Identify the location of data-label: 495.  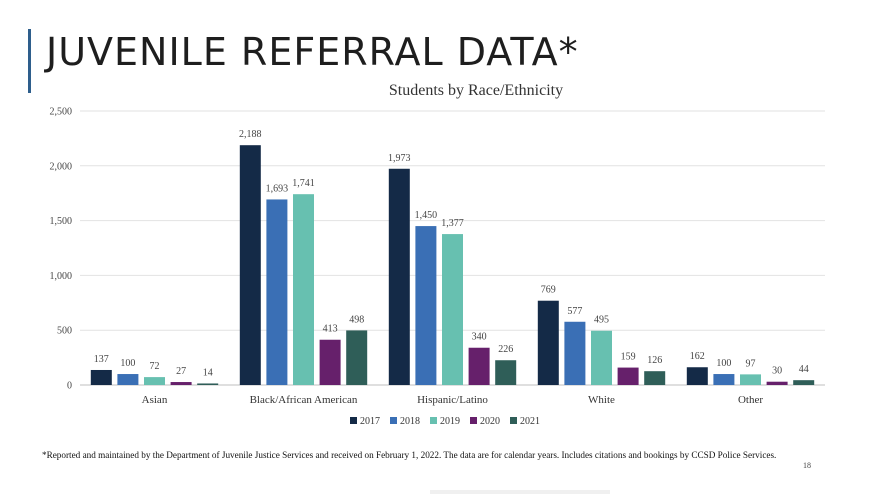
(601, 320).